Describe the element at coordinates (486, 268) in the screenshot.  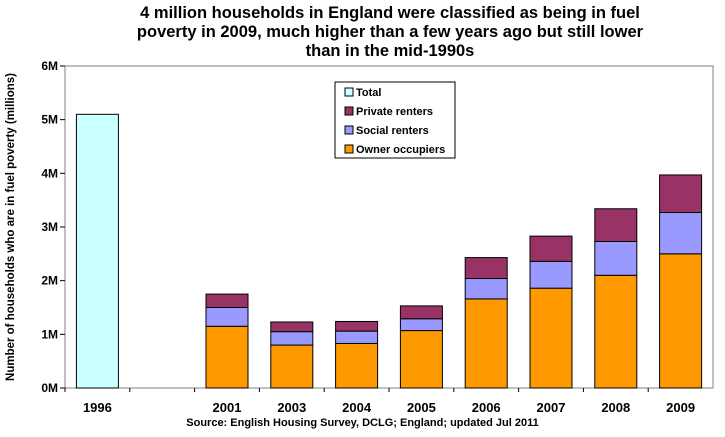
I see `bar-private-renters-2006` at that location.